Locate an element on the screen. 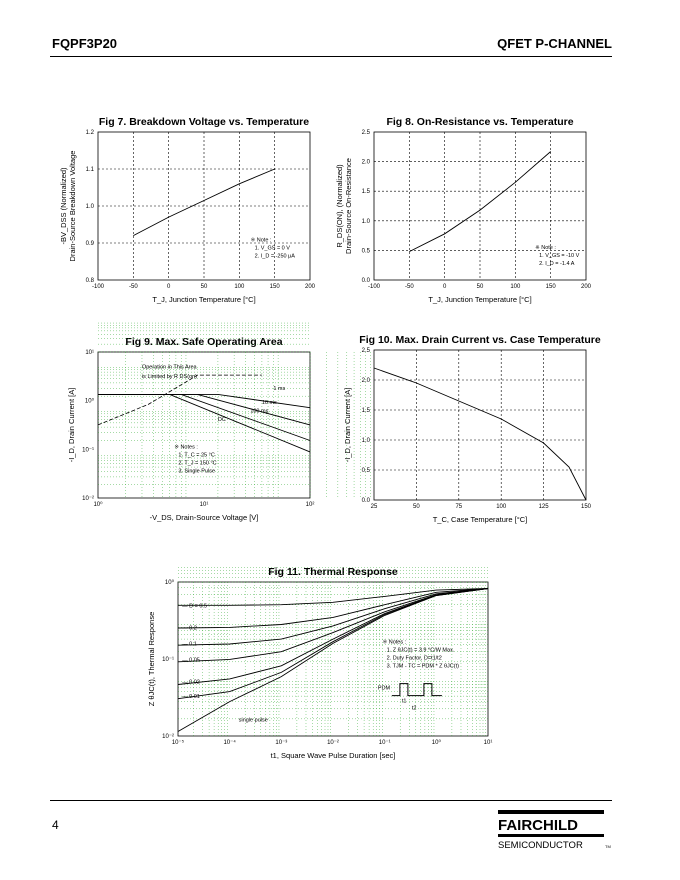  fig9-label-1ms: 1 ms is located at coordinates (279, 389).